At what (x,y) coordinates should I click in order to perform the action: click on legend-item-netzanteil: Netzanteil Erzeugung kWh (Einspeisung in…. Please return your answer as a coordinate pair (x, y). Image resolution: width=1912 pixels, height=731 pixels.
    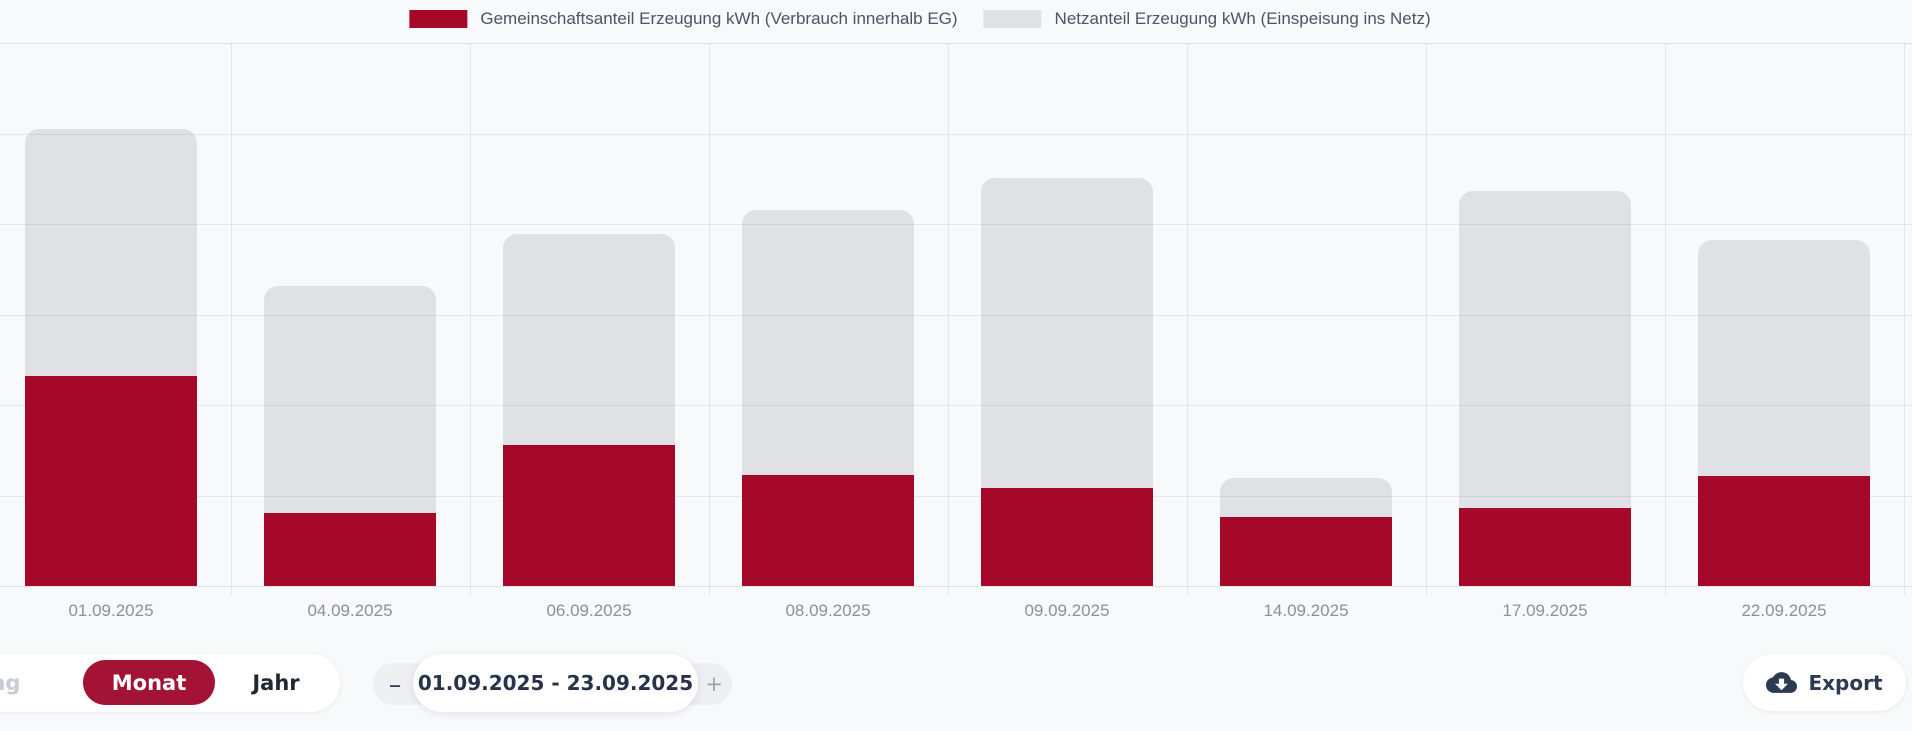
    Looking at the image, I should click on (1207, 19).